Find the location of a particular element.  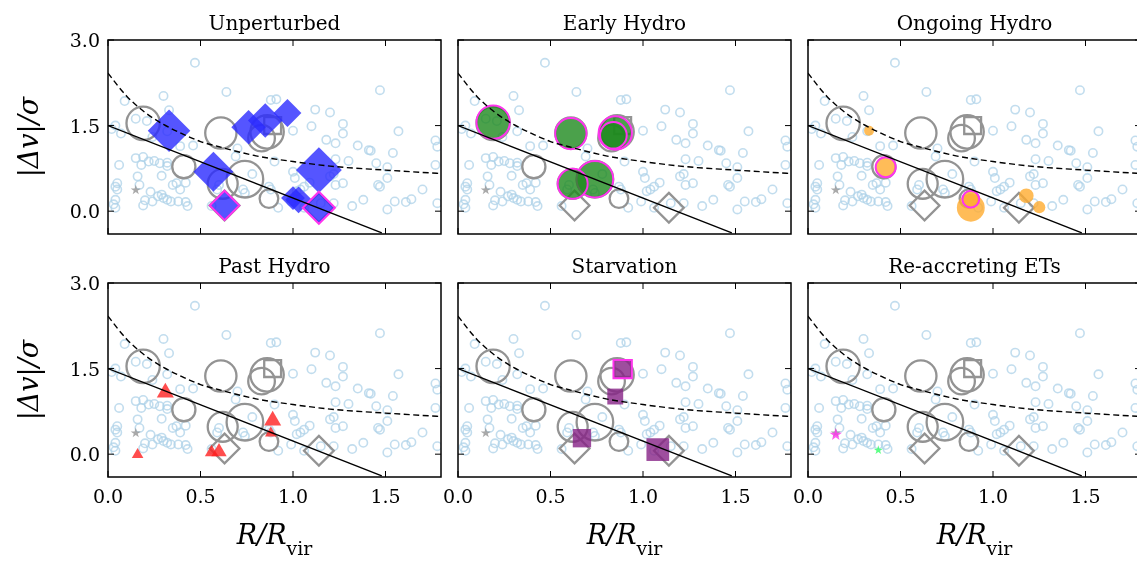

chart-title: Starvation is located at coordinates (624, 266).